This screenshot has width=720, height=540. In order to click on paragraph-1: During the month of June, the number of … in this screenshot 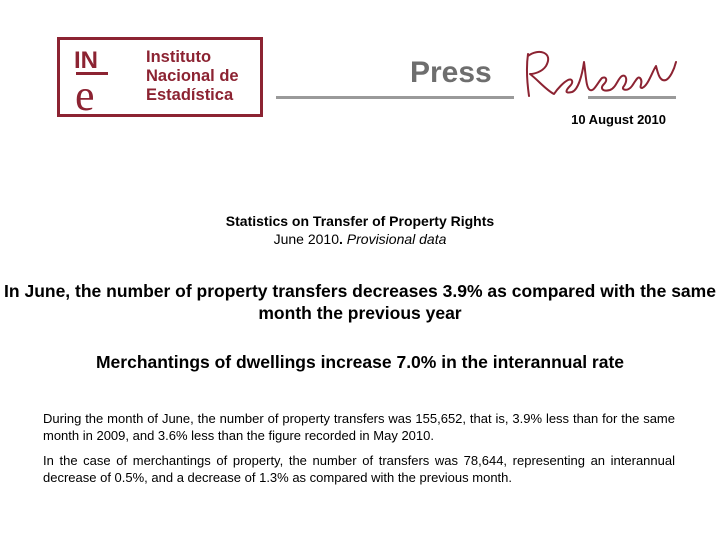, I will do `click(359, 427)`.